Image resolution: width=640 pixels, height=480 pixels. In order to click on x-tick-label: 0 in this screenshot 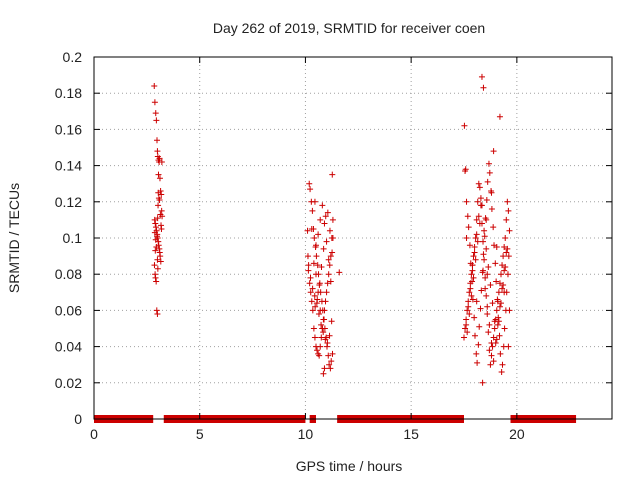, I will do `click(94, 434)`.